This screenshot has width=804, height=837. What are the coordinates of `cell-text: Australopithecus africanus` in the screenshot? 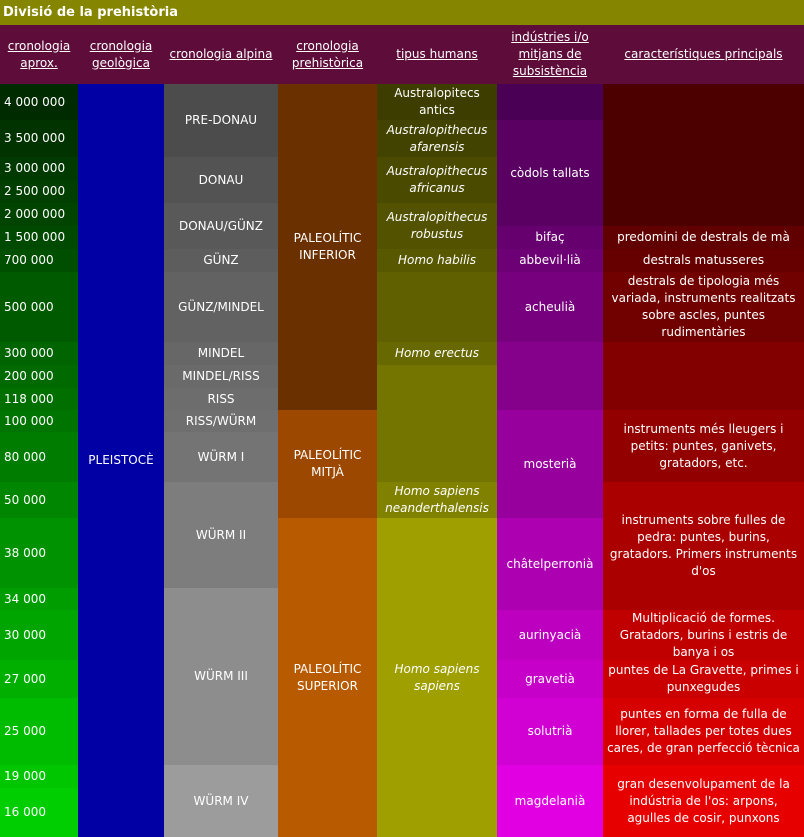 It's located at (437, 179).